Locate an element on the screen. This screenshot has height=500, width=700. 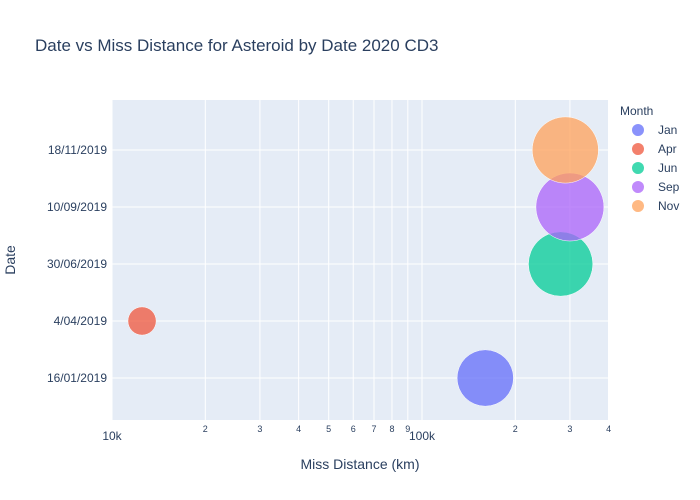
x-tick-label: 10k is located at coordinates (112, 436).